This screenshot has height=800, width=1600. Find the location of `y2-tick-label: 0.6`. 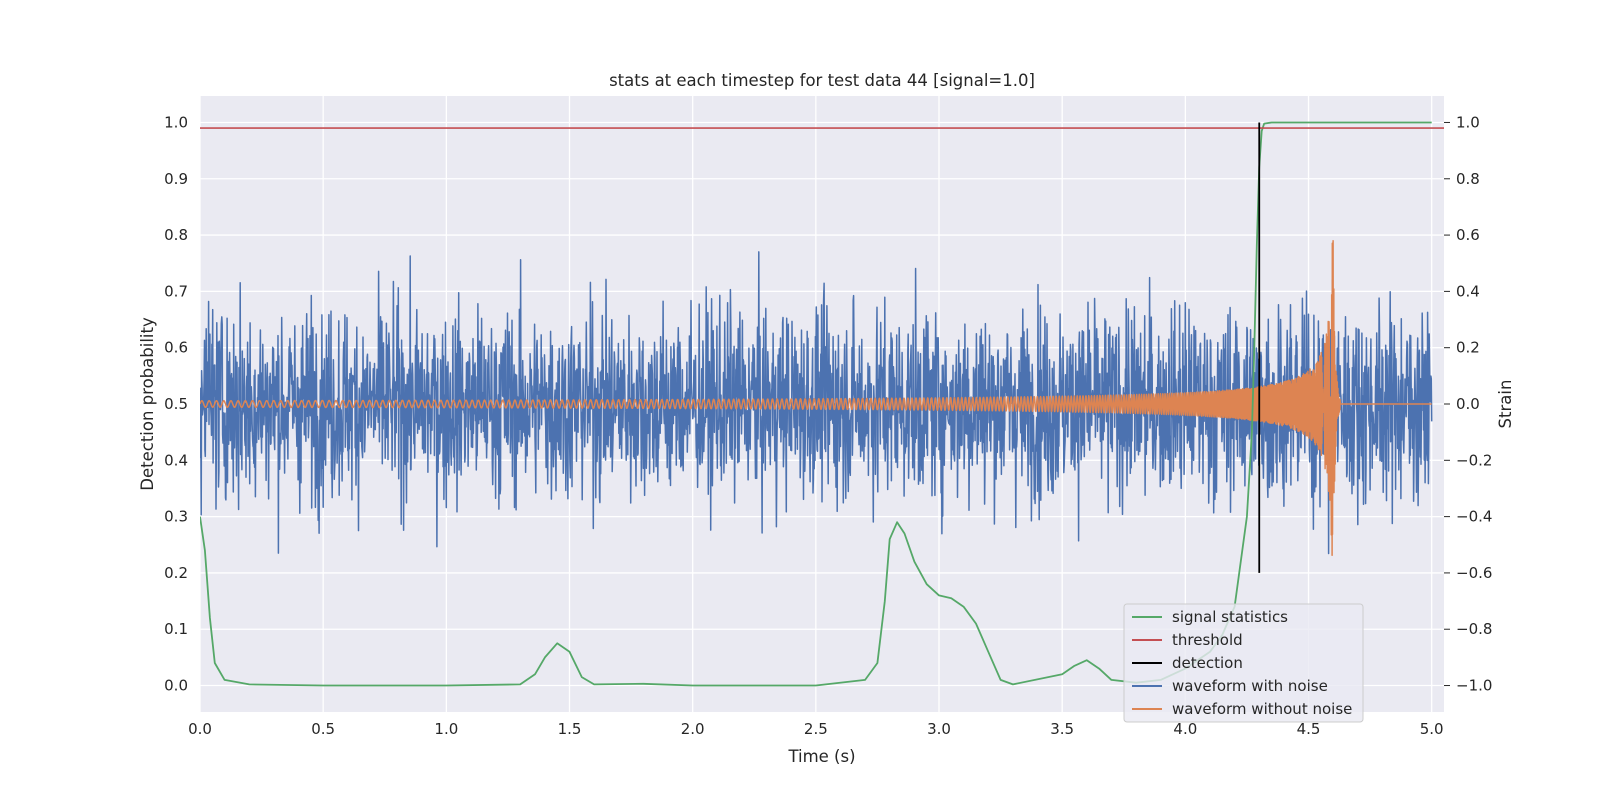

y2-tick-label: 0.6 is located at coordinates (1468, 235).